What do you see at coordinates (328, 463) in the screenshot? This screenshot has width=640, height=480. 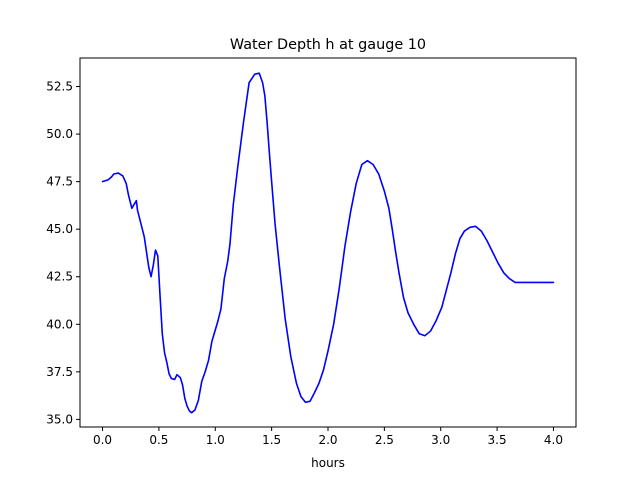 I see `x-axis-label: hours` at bounding box center [328, 463].